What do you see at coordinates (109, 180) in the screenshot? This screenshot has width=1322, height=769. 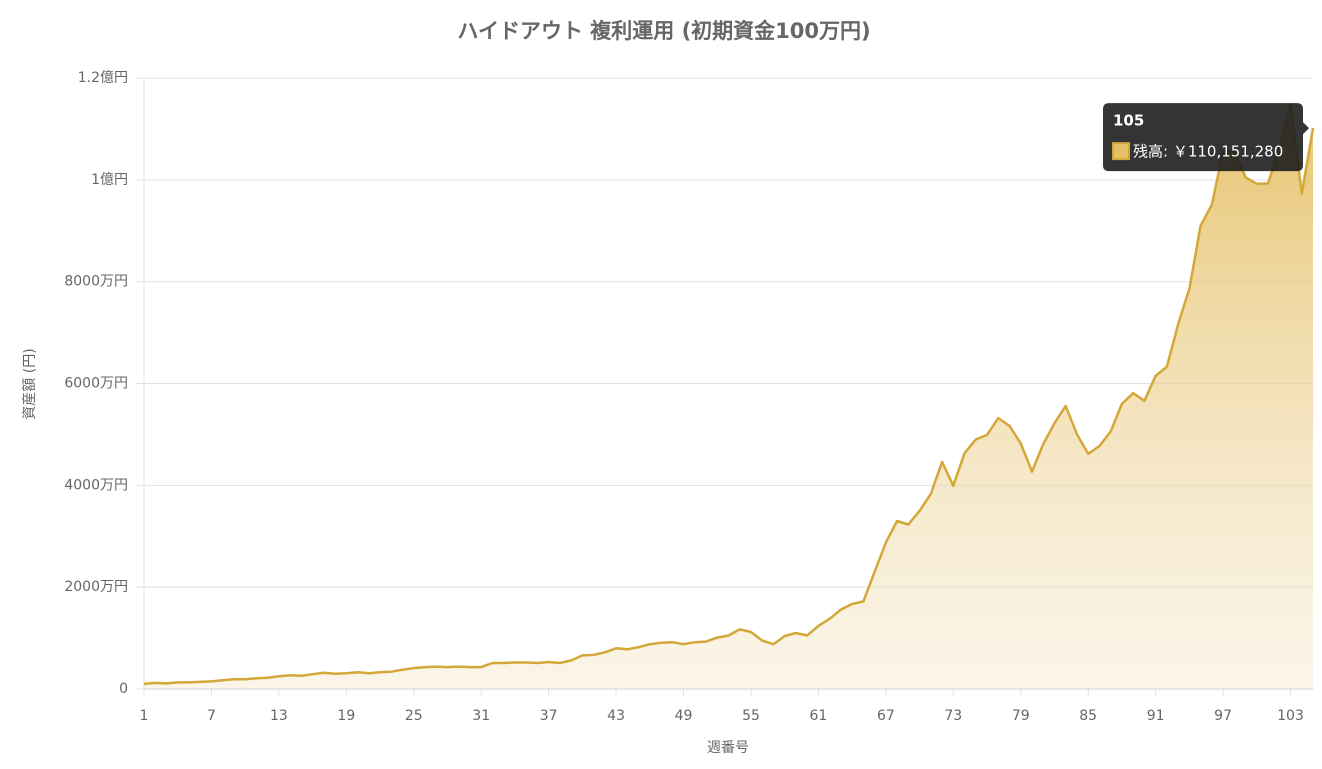 I see `y-tick-label: 1億円` at bounding box center [109, 180].